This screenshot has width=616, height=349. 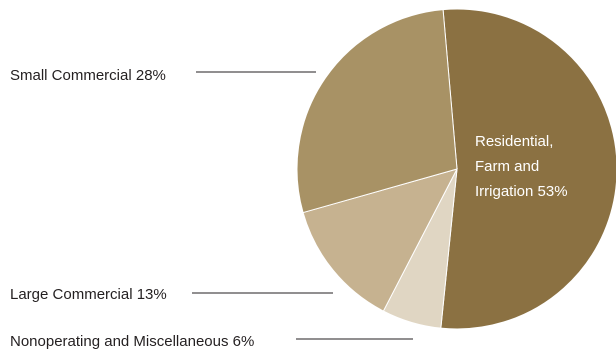 What do you see at coordinates (88, 294) in the screenshot?
I see `slice-label-large-commercial: Large Commercial 13%` at bounding box center [88, 294].